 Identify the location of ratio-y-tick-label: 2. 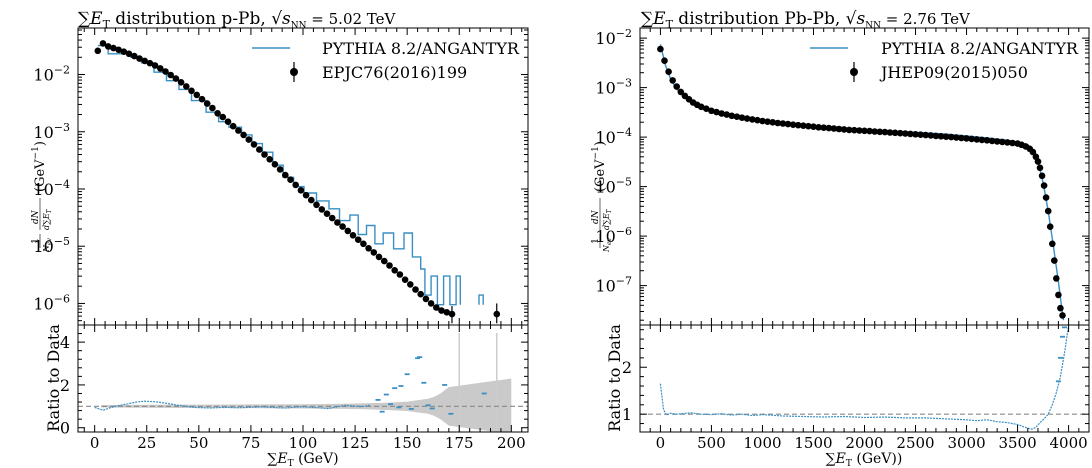
(65, 385).